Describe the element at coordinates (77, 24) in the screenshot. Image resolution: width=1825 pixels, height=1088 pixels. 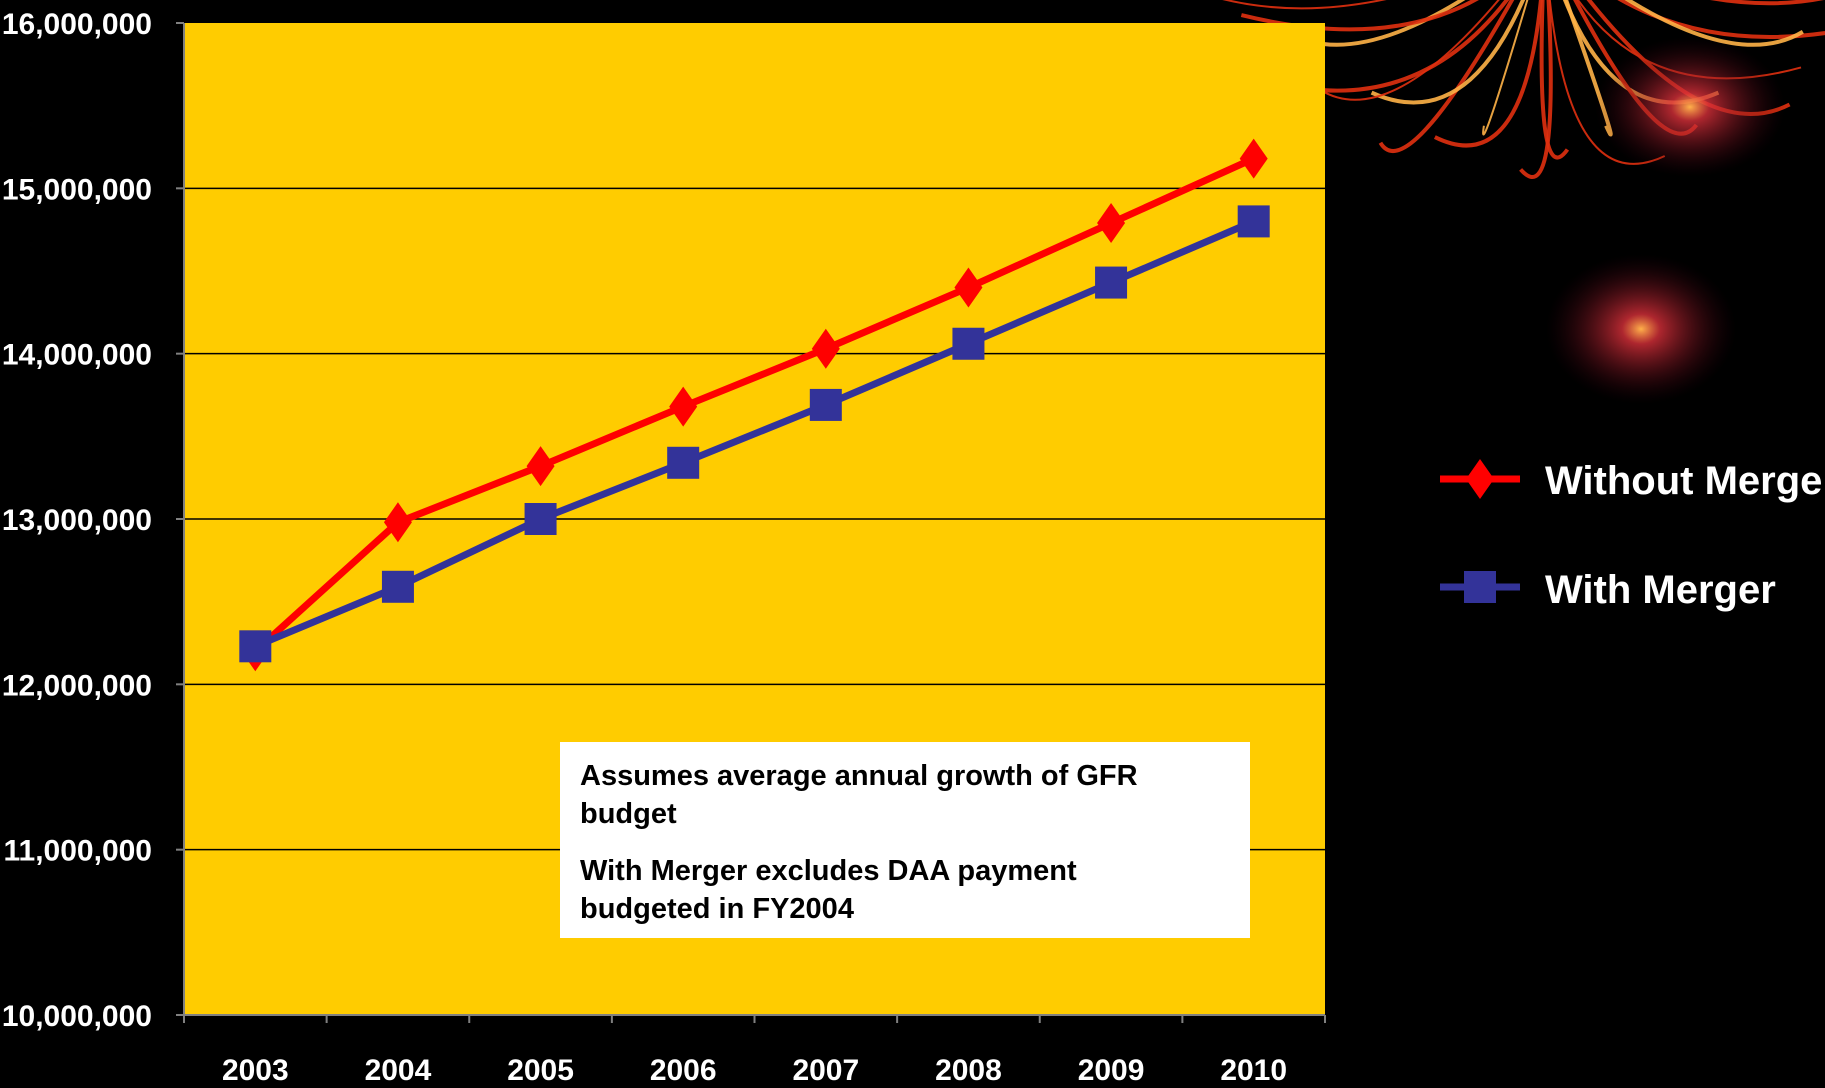
I see `y-tick-label: 16,000,000` at that location.